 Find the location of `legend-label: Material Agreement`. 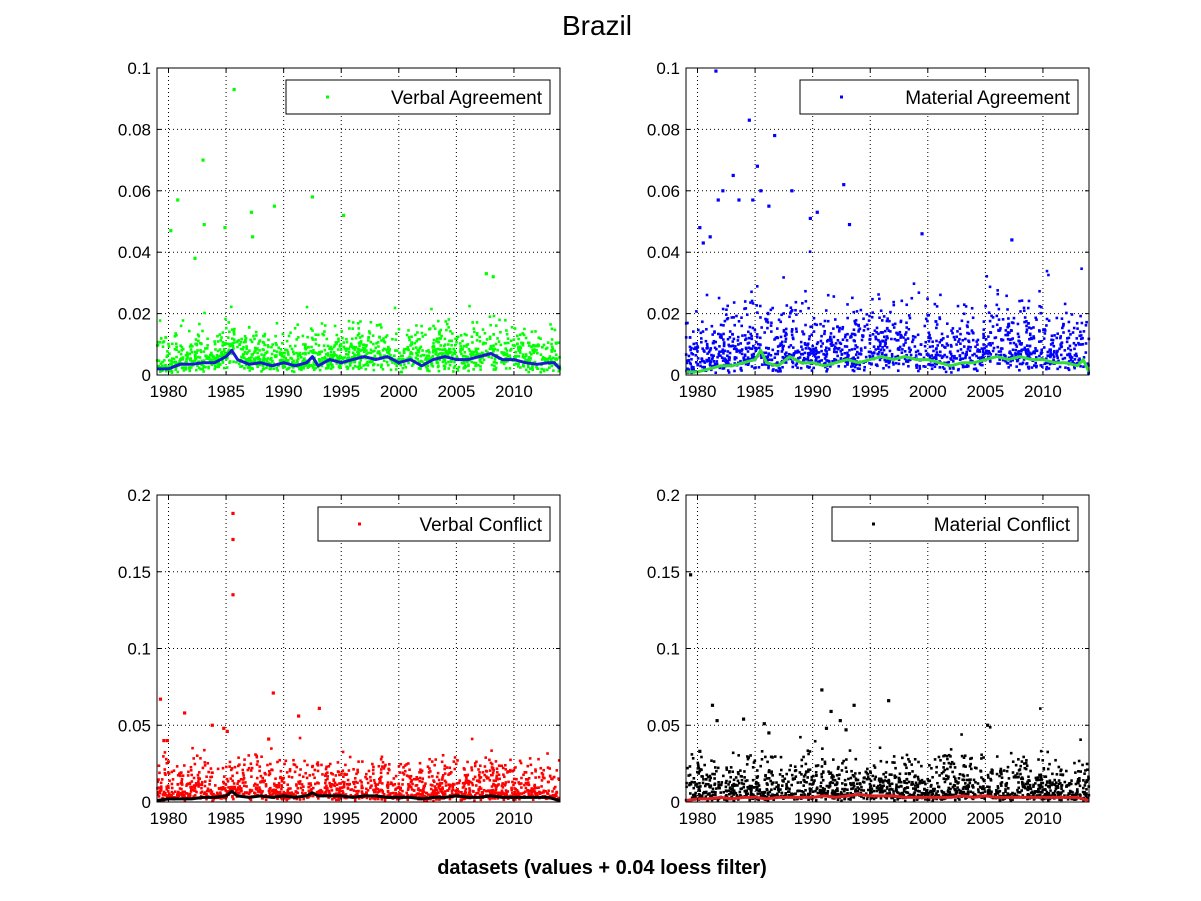

legend-label: Material Agreement is located at coordinates (987, 98).